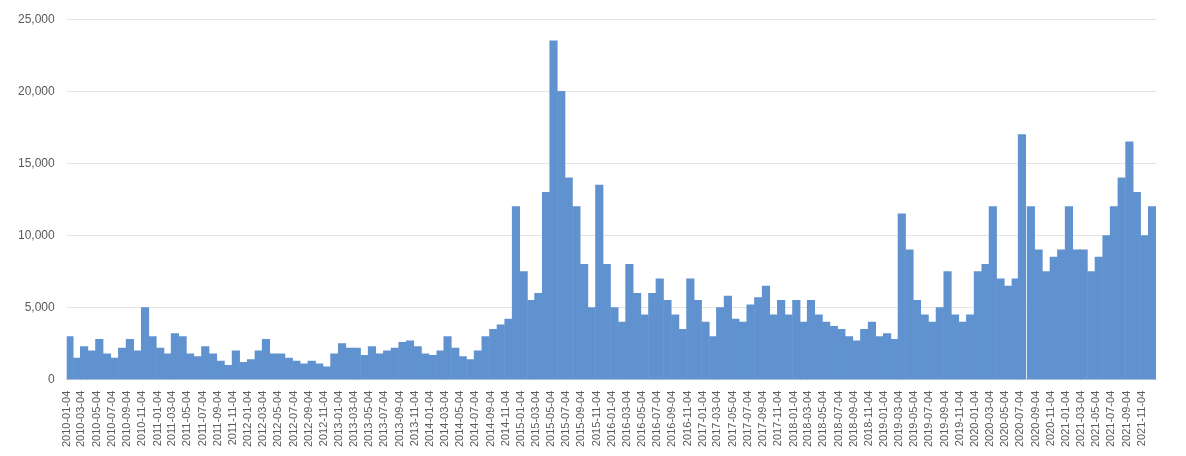  Describe the element at coordinates (943, 419) in the screenshot. I see `x-tick-label: 2019-09-04` at that location.